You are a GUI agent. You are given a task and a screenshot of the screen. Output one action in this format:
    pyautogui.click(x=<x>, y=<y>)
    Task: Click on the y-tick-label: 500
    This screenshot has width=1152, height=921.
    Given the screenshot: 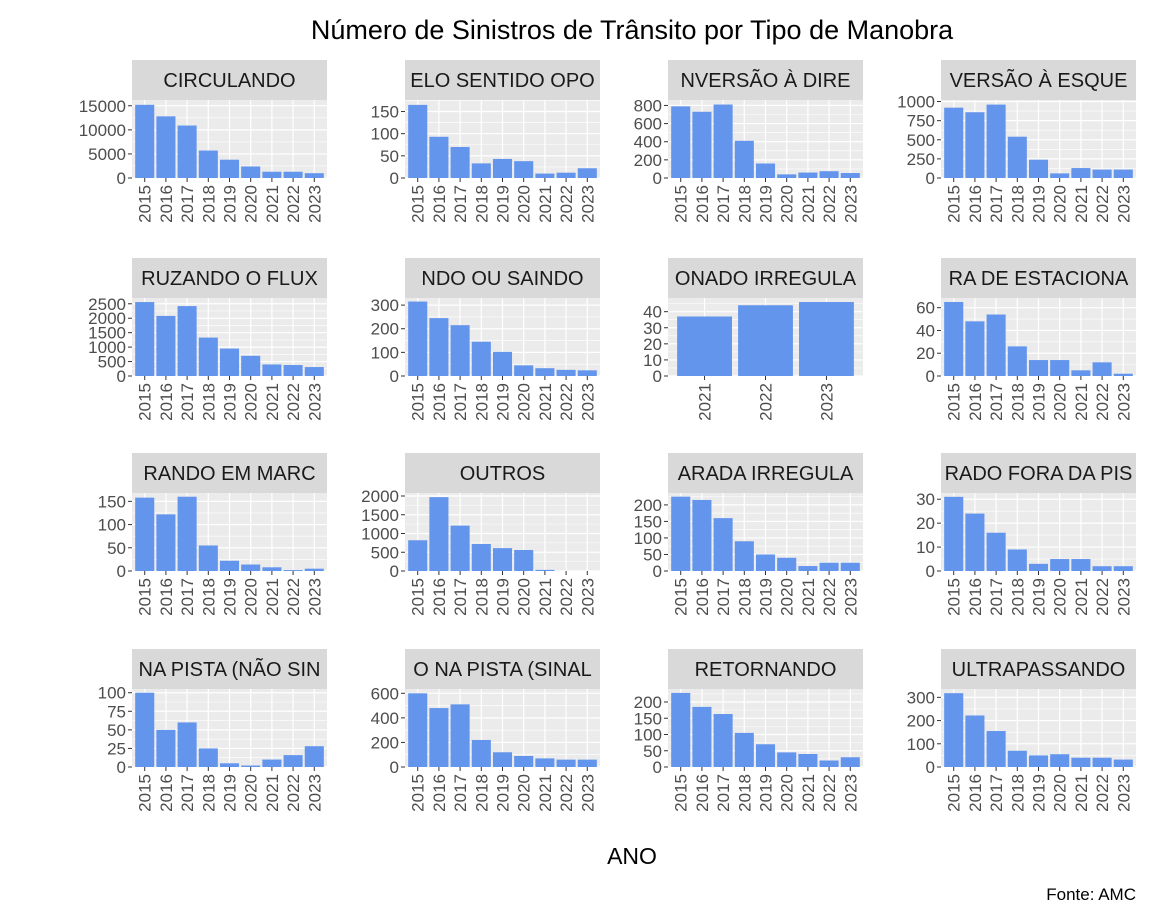 What is the action you would take?
    pyautogui.click(x=112, y=362)
    